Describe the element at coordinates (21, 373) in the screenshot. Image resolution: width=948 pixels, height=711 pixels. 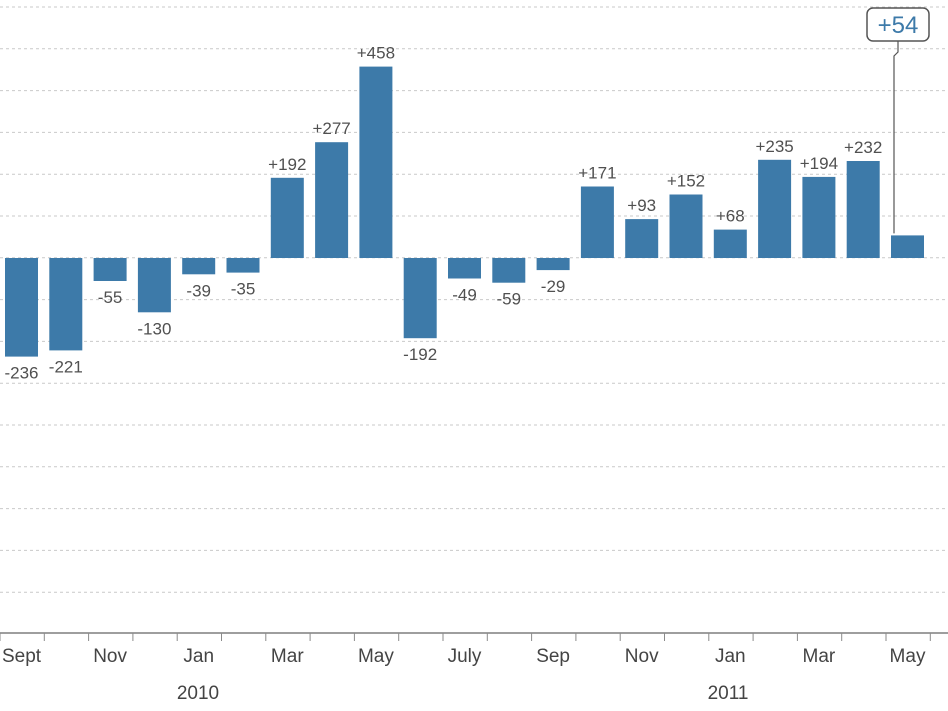
I see `bar-value-label: -236` at that location.